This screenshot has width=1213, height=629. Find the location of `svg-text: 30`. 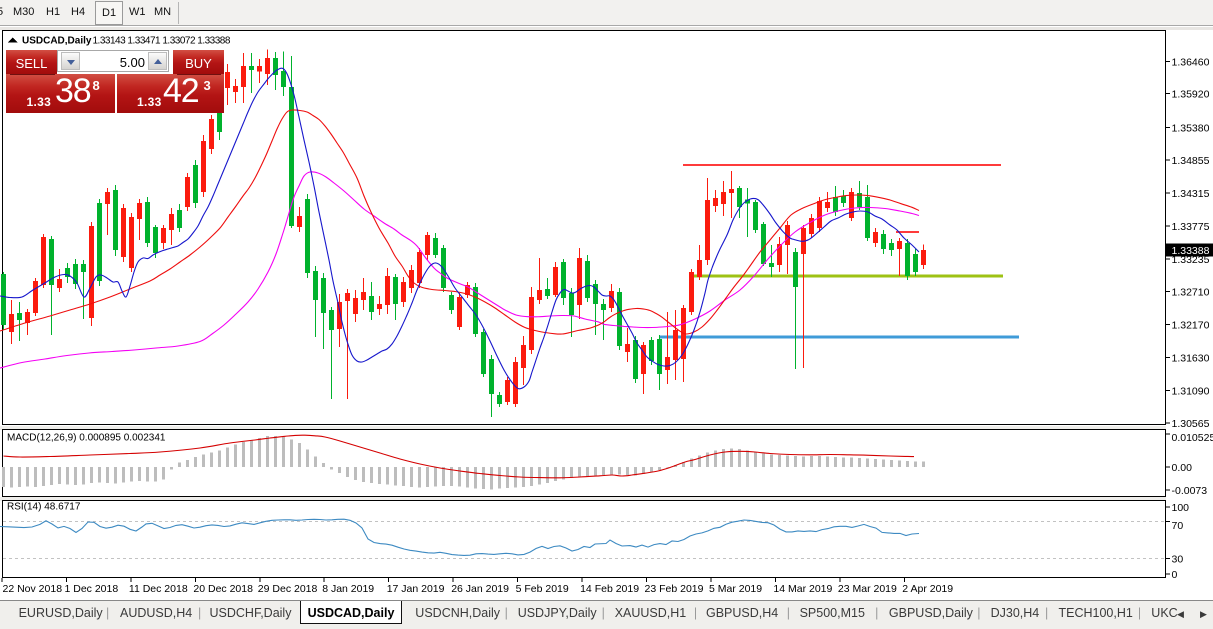

svg-text: 30 is located at coordinates (1178, 560).